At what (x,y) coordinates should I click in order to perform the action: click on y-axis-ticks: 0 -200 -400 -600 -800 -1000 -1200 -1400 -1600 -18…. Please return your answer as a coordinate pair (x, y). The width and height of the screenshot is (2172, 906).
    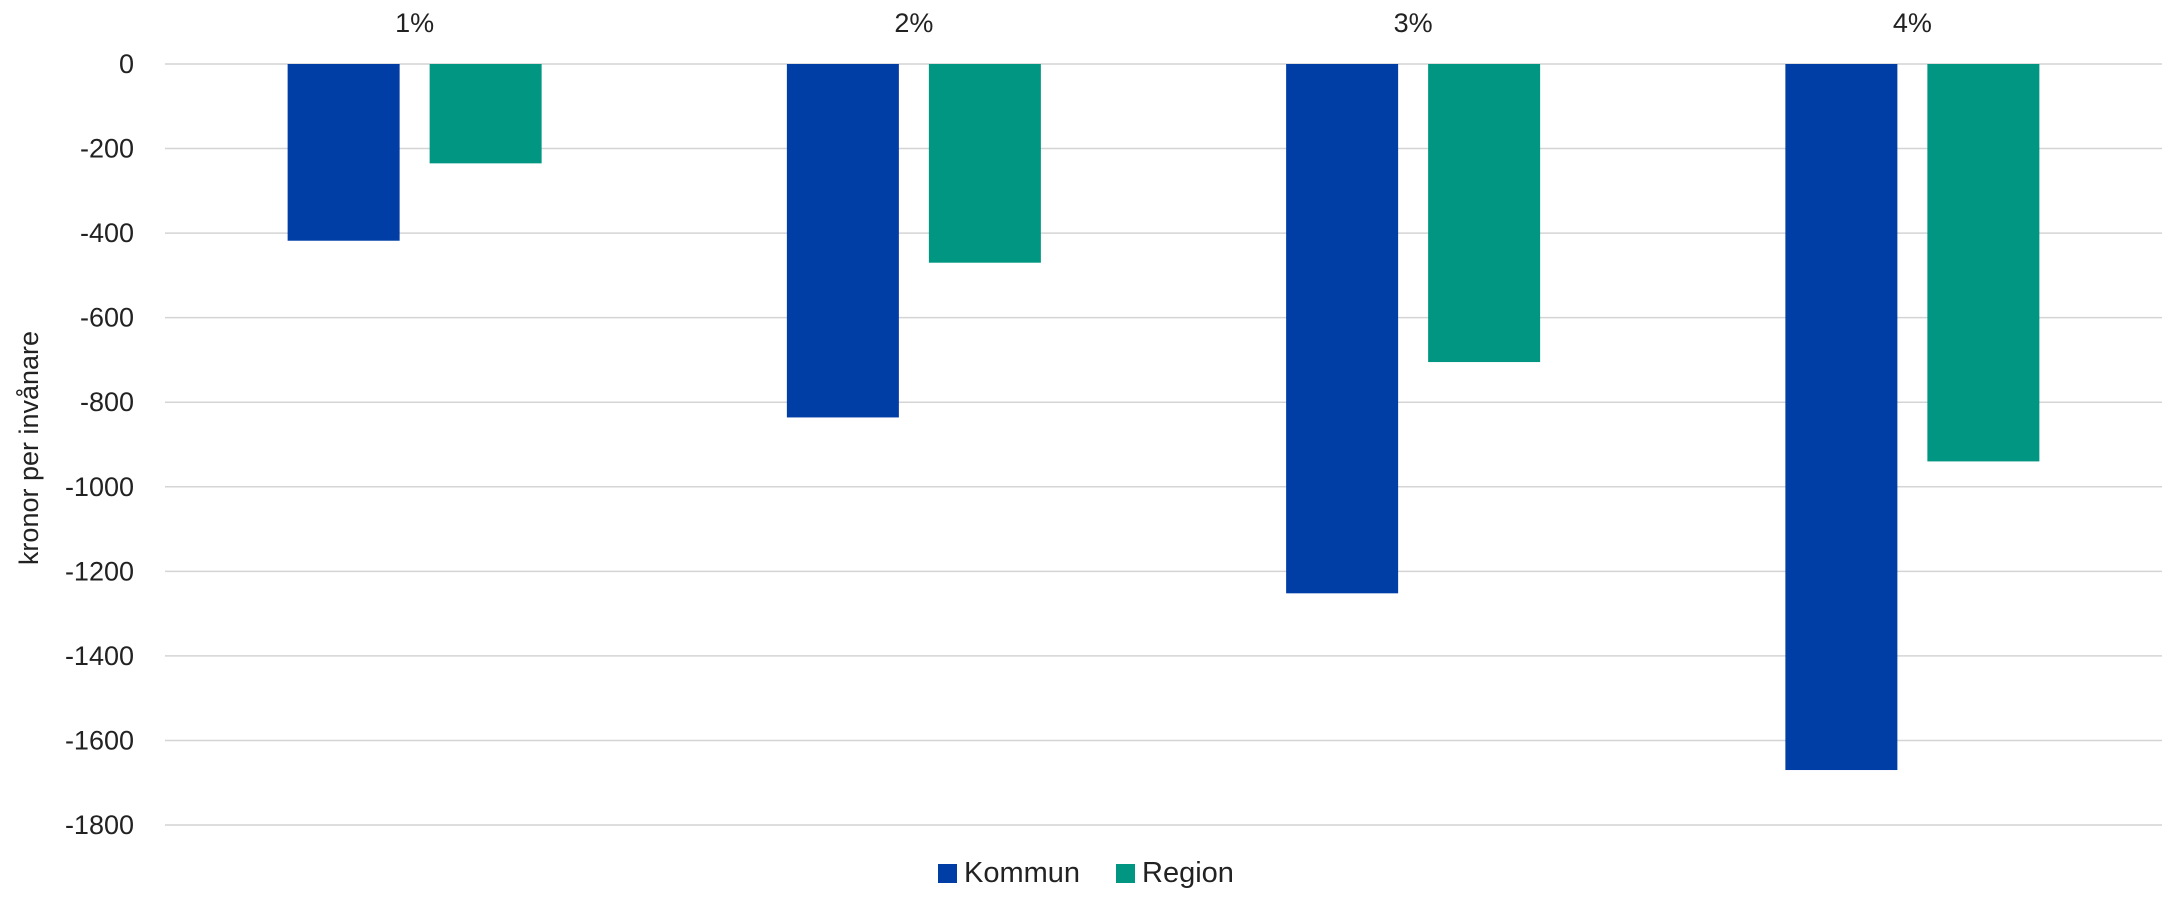
    Looking at the image, I should click on (99, 444).